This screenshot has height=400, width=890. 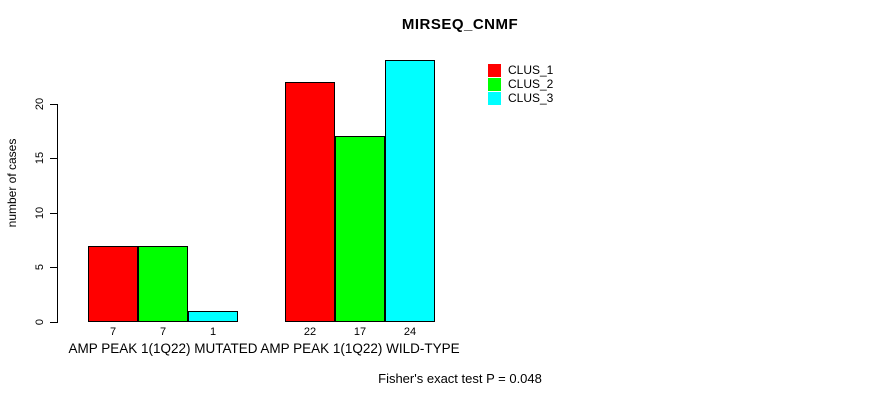 I want to click on y-tick-label: 20, so click(x=40, y=104).